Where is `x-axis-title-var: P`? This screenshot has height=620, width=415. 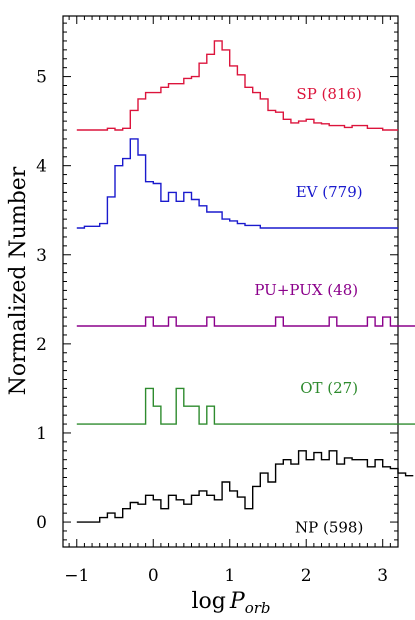
x-axis-title-var: P is located at coordinates (237, 601).